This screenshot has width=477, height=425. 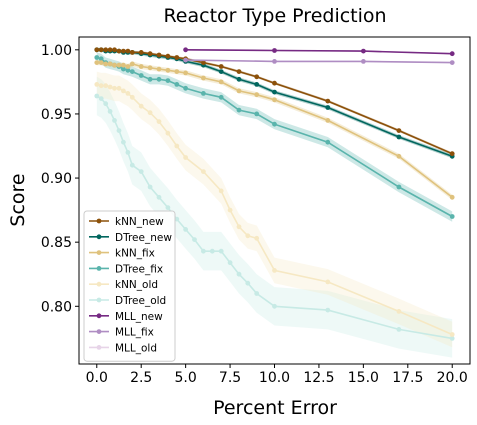 What do you see at coordinates (407, 378) in the screenshot?
I see `x-tick-label: 17.5` at bounding box center [407, 378].